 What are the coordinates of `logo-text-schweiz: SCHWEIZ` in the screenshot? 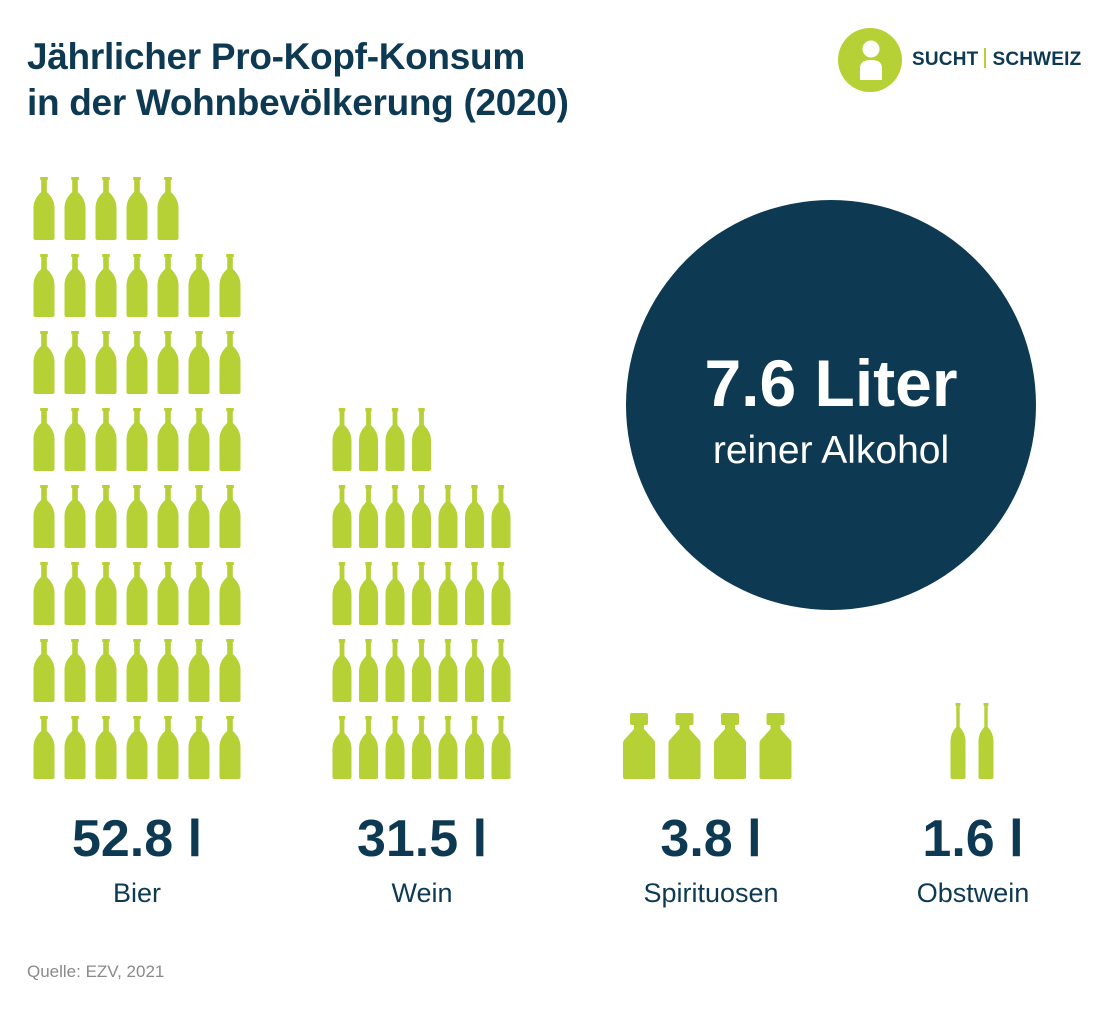 It's located at (1037, 59).